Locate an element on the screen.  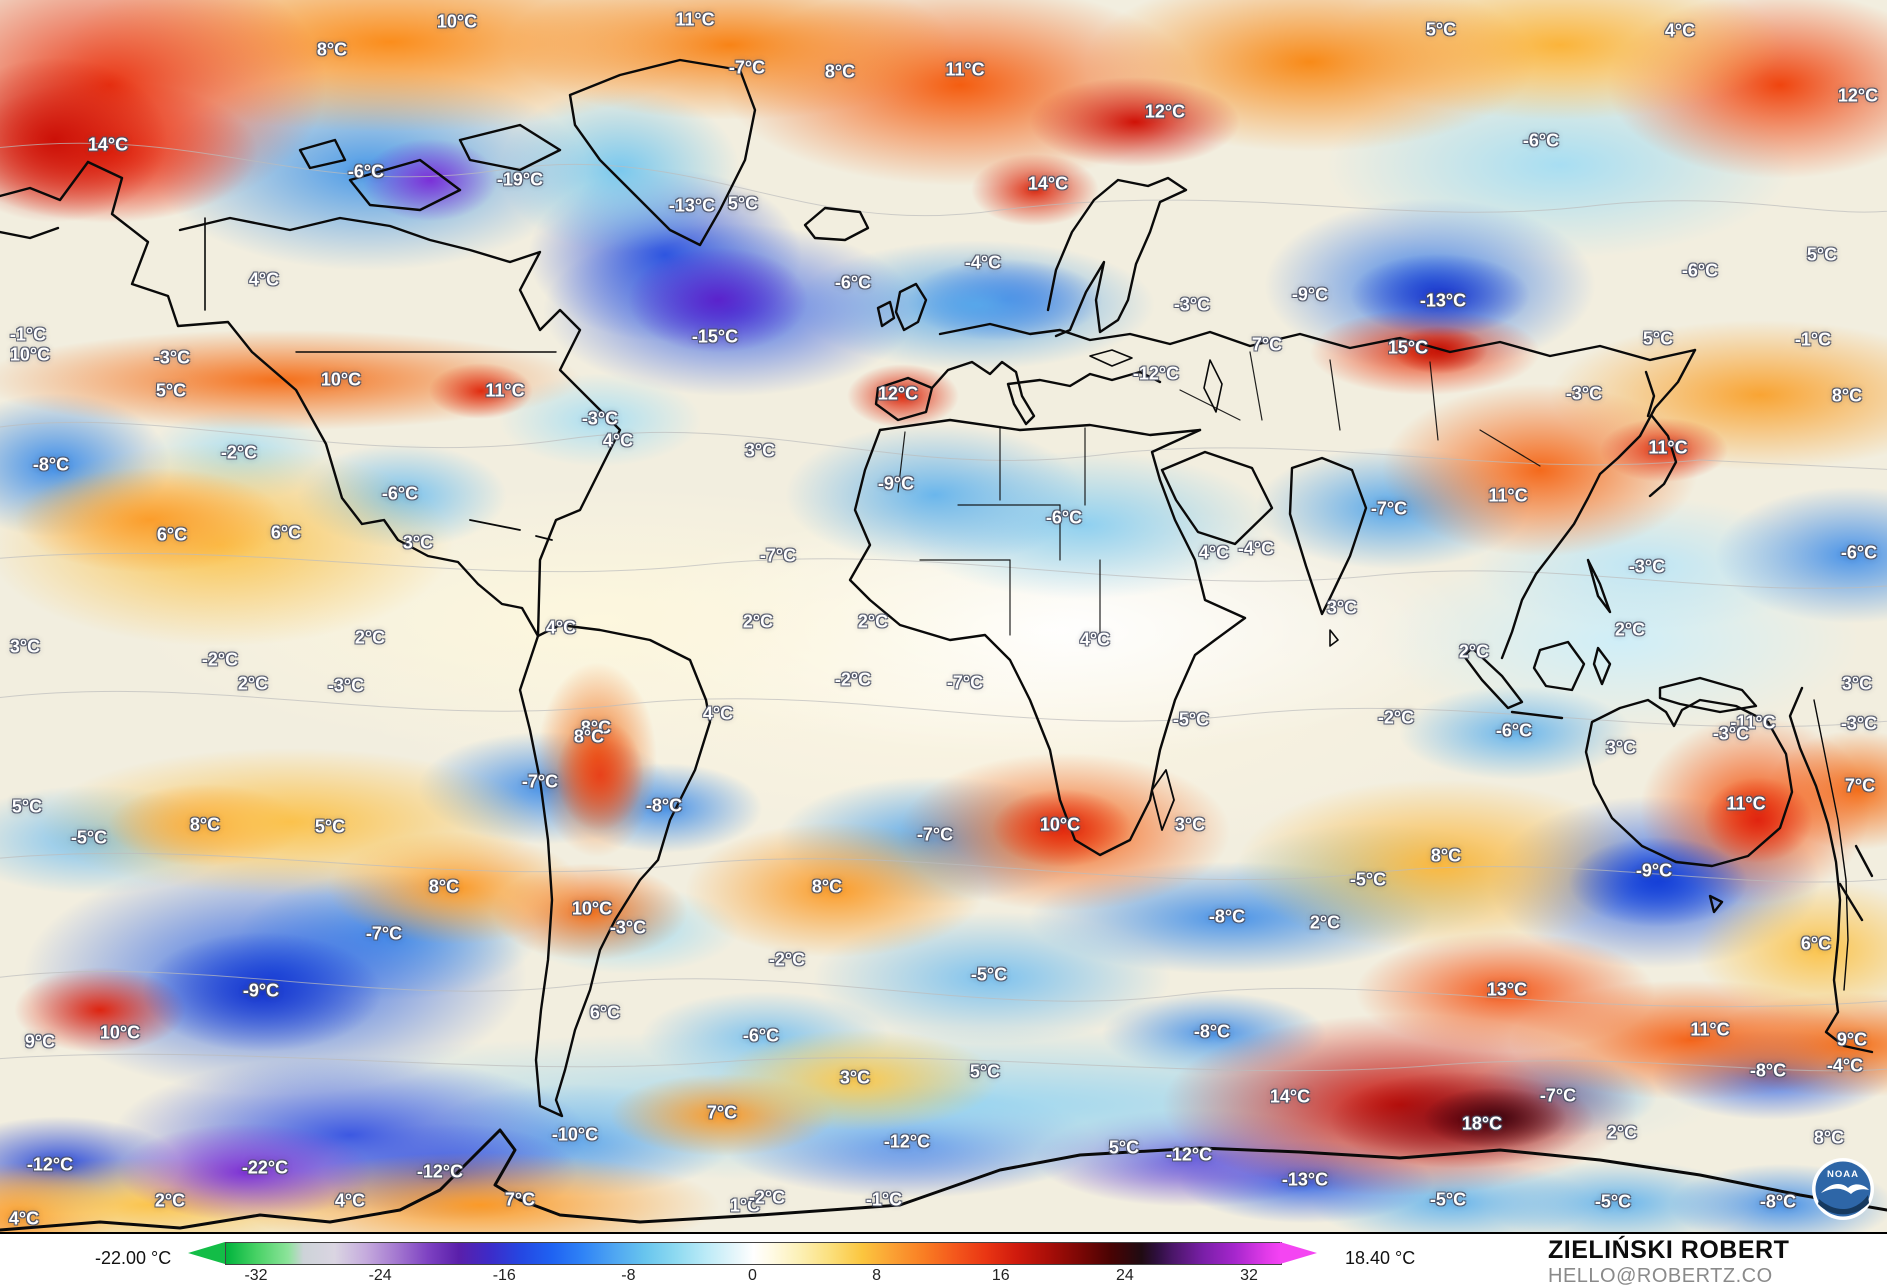
temperature-label: -22°C is located at coordinates (265, 1167).